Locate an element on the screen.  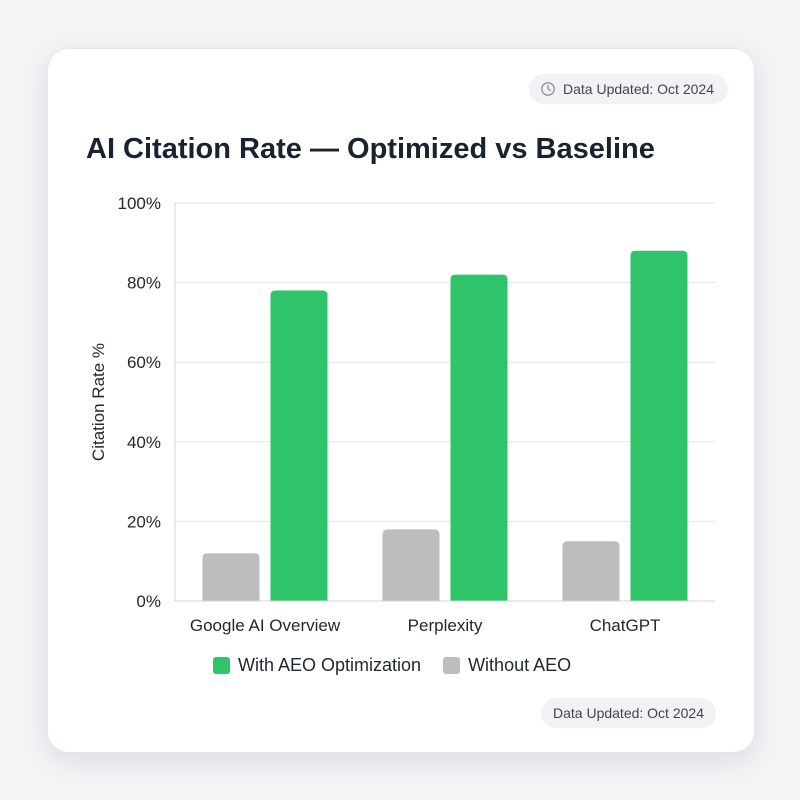
y-tick-label-60: 60% is located at coordinates (144, 362).